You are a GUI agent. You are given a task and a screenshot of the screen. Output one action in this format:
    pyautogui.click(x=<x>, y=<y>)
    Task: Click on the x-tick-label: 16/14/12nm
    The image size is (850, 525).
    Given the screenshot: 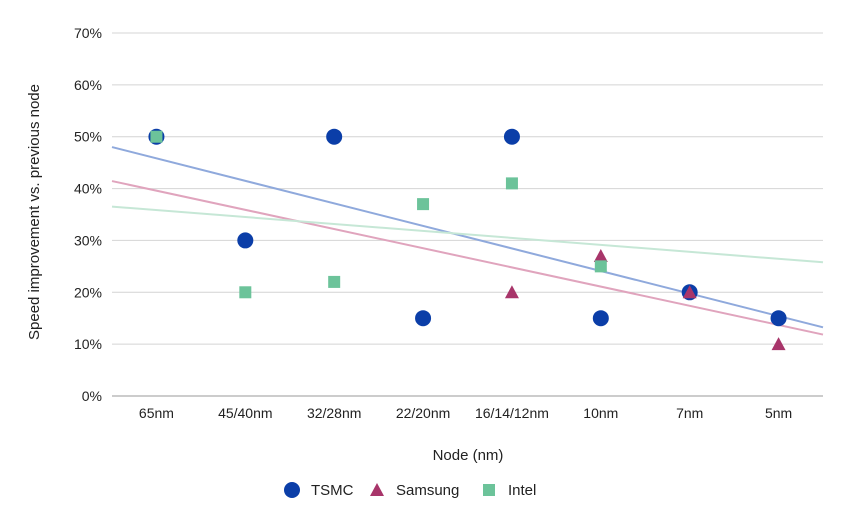 What is the action you would take?
    pyautogui.click(x=512, y=413)
    